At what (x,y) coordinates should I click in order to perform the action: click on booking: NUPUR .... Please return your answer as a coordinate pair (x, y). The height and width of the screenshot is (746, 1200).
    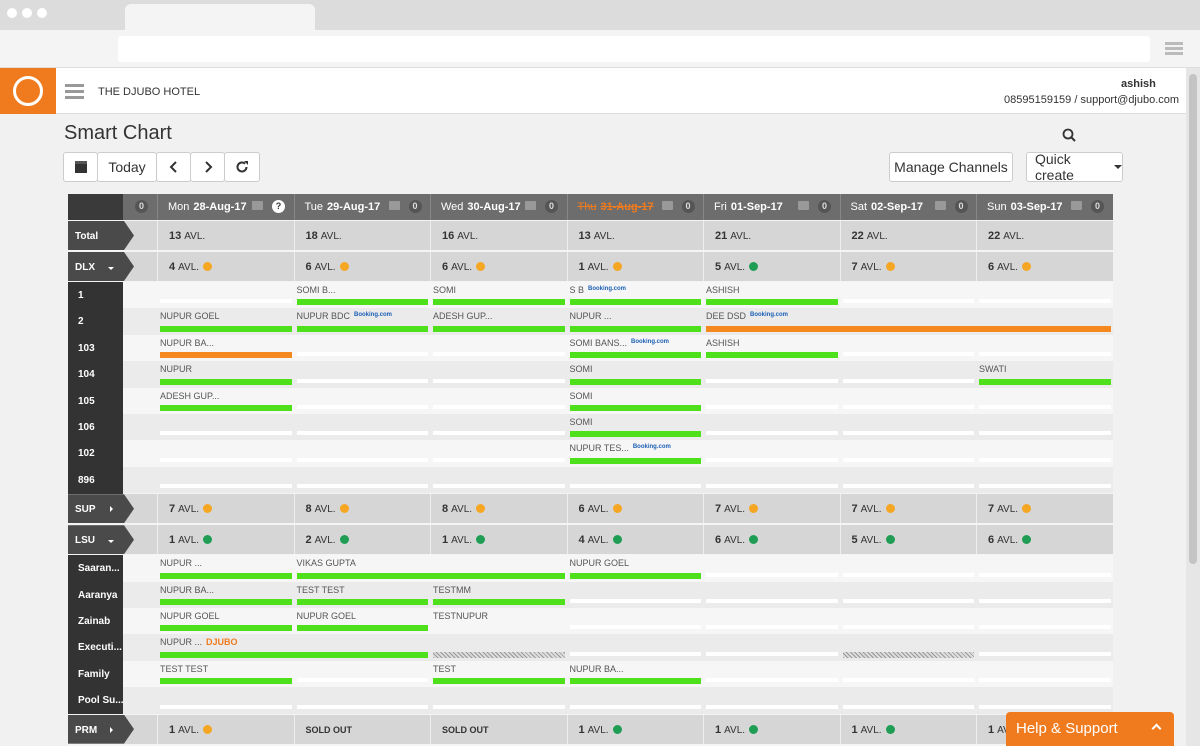
    Looking at the image, I should click on (591, 316).